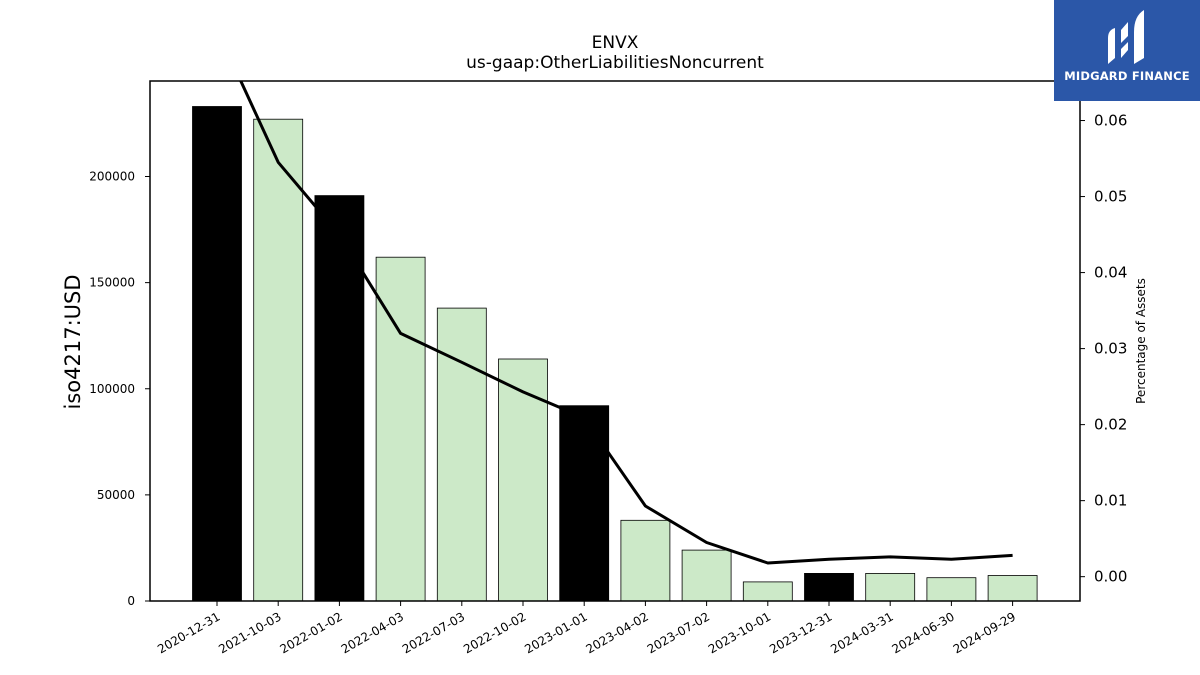 The height and width of the screenshot is (675, 1200). What do you see at coordinates (494, 632) in the screenshot?
I see `x-tick-label: 2022-10-02` at bounding box center [494, 632].